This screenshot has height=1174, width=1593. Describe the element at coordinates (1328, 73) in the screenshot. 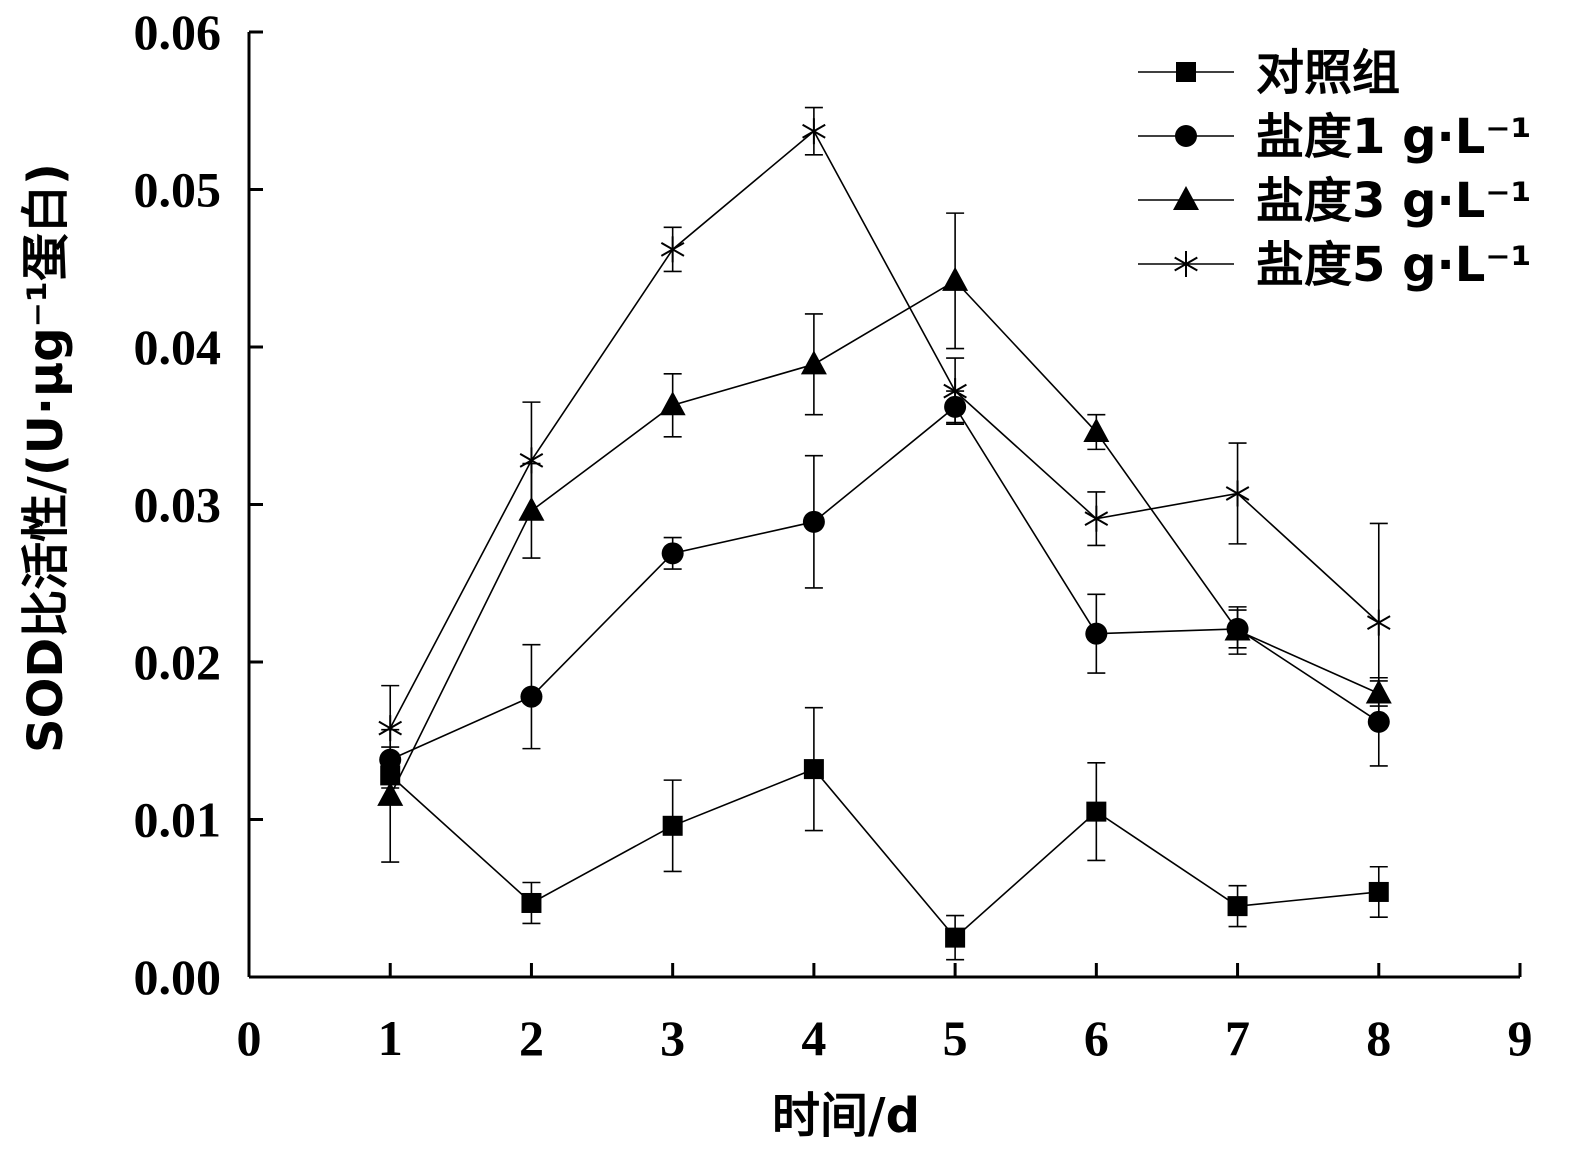

I see `legend-label: 对照组` at that location.